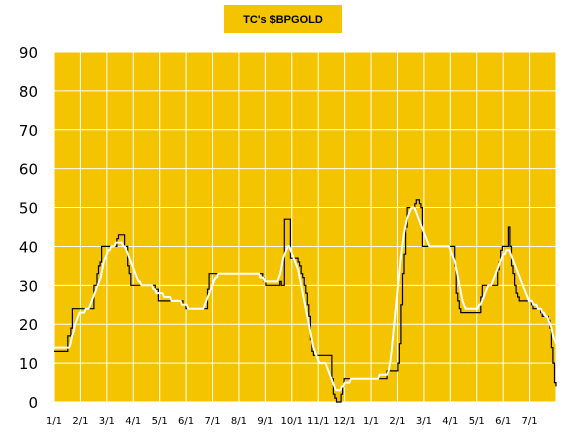 The height and width of the screenshot is (442, 576). What do you see at coordinates (239, 421) in the screenshot?
I see `x-tick-label: 8/1` at bounding box center [239, 421].